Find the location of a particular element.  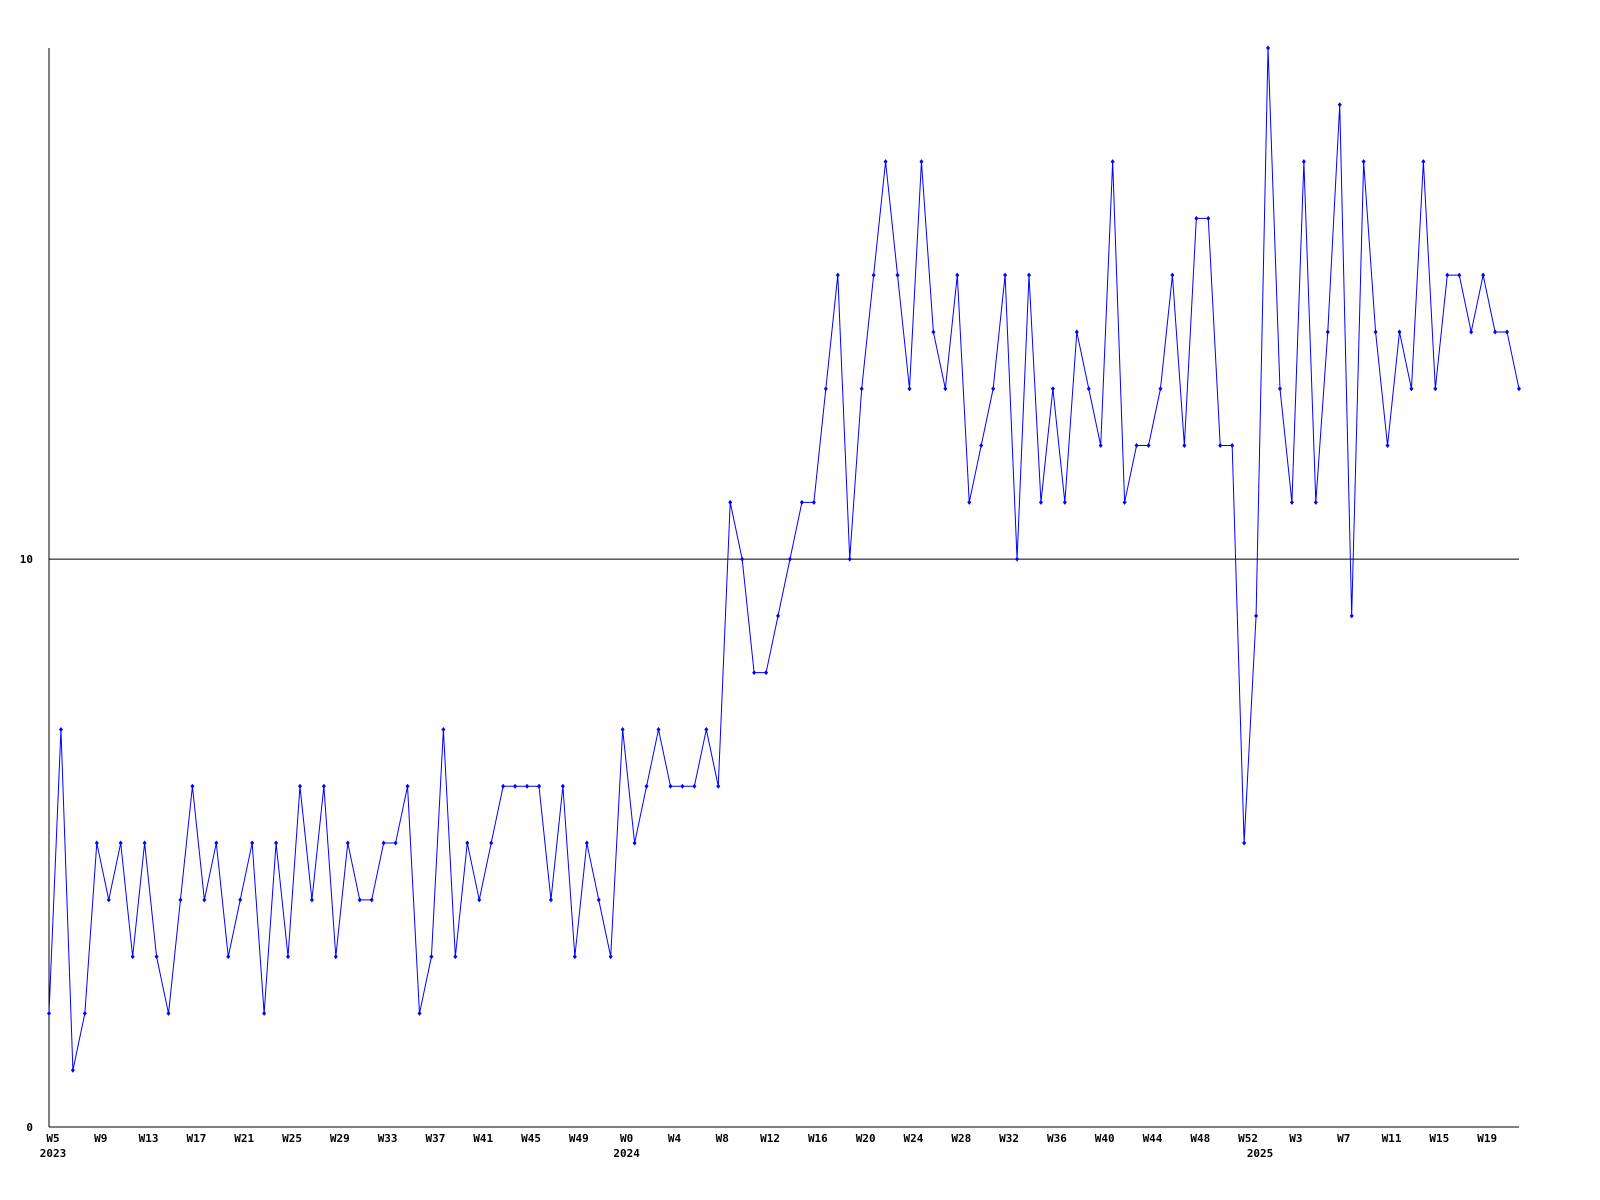

x-tick-label: W52 is located at coordinates (1248, 1138).